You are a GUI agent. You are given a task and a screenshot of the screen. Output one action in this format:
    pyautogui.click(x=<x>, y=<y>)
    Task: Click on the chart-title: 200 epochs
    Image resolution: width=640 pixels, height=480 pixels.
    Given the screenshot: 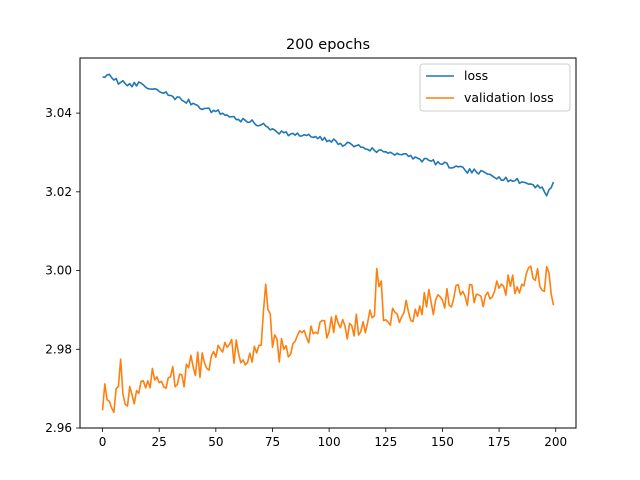 What is the action you would take?
    pyautogui.click(x=328, y=45)
    